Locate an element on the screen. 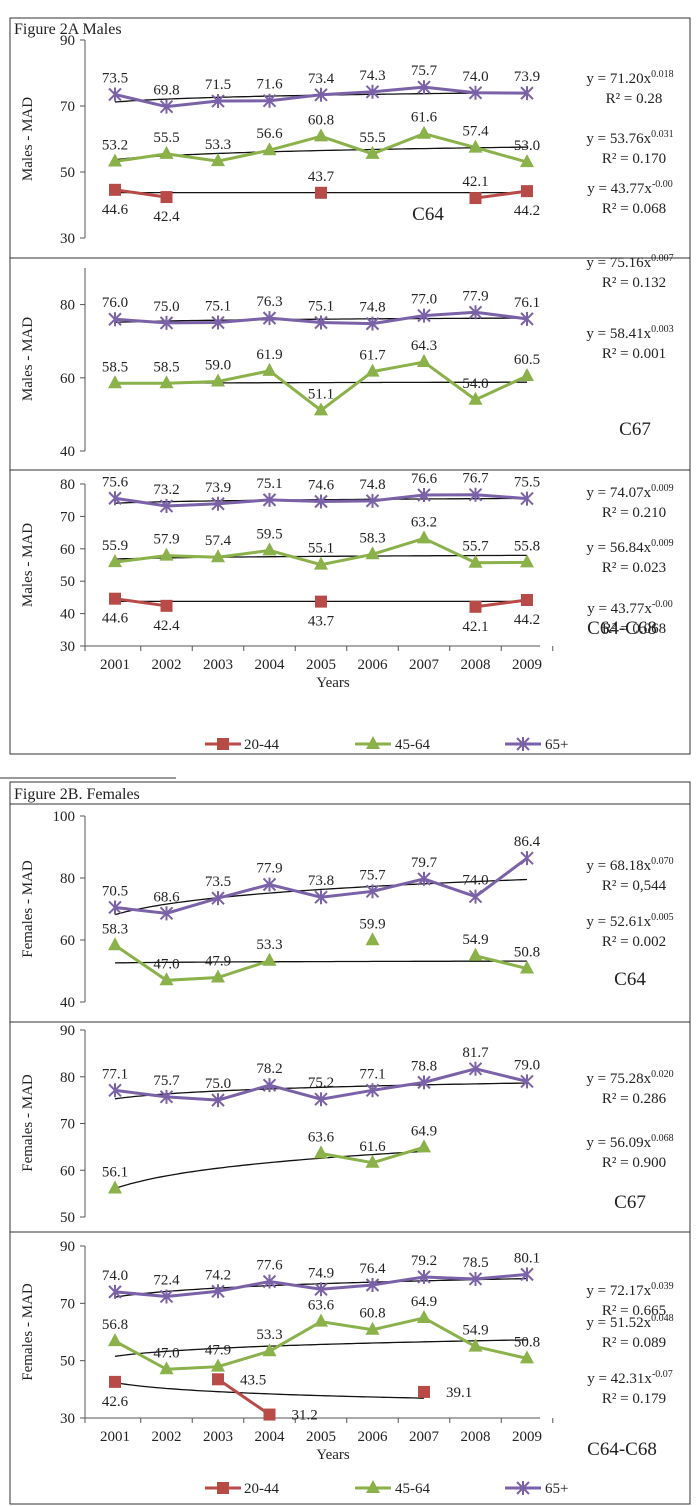 Image resolution: width=700 pixels, height=1506 pixels. data-label: 53.2 is located at coordinates (115, 145).